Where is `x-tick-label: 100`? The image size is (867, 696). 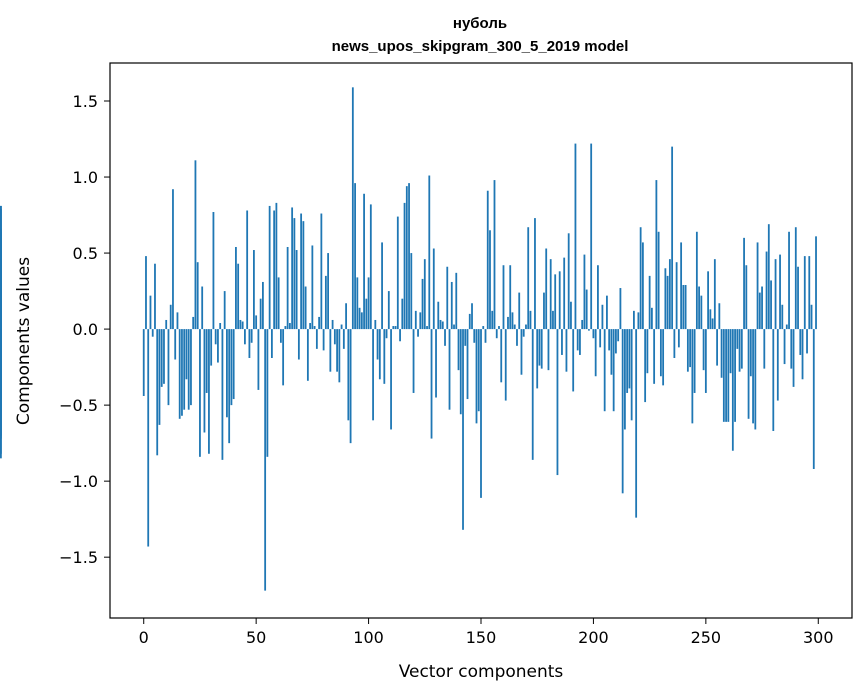 x-tick-label: 100 is located at coordinates (368, 637).